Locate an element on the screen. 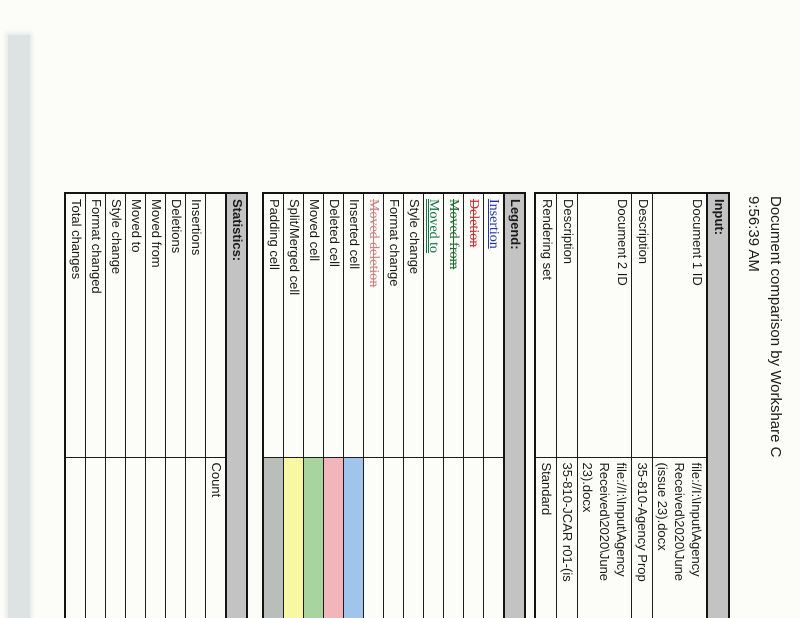  table-row: Insertion is located at coordinates (493, 405).